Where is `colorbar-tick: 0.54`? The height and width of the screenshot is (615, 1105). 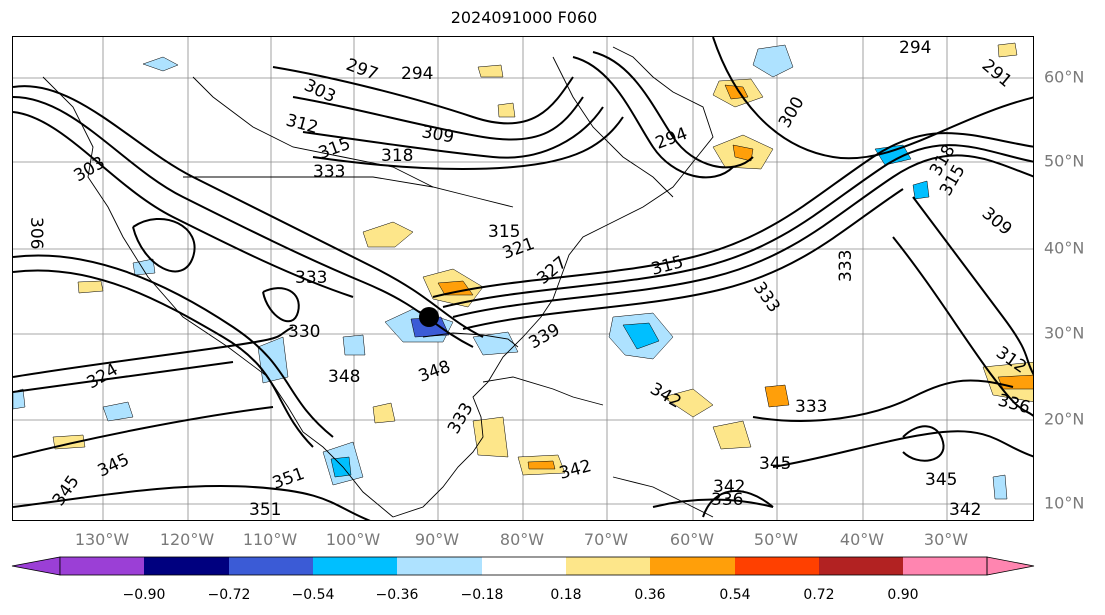 colorbar-tick: 0.54 is located at coordinates (735, 595).